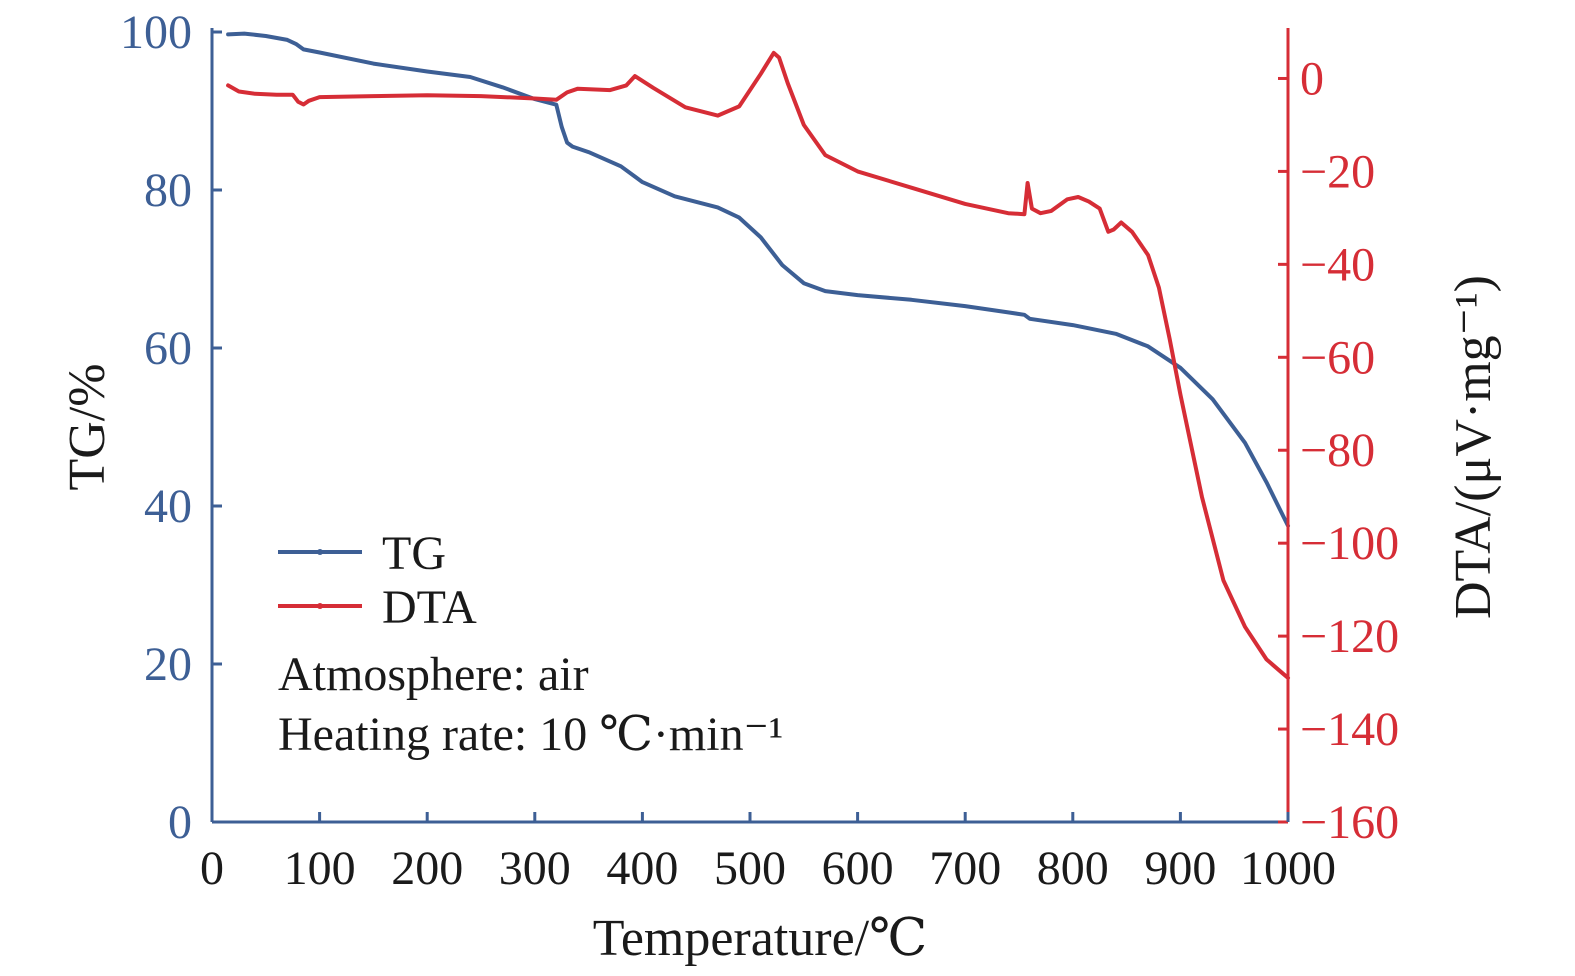  What do you see at coordinates (530, 704) in the screenshot?
I see `annotations: Atmosphere: air Heating rate: 10 ℃·min⁻¹` at bounding box center [530, 704].